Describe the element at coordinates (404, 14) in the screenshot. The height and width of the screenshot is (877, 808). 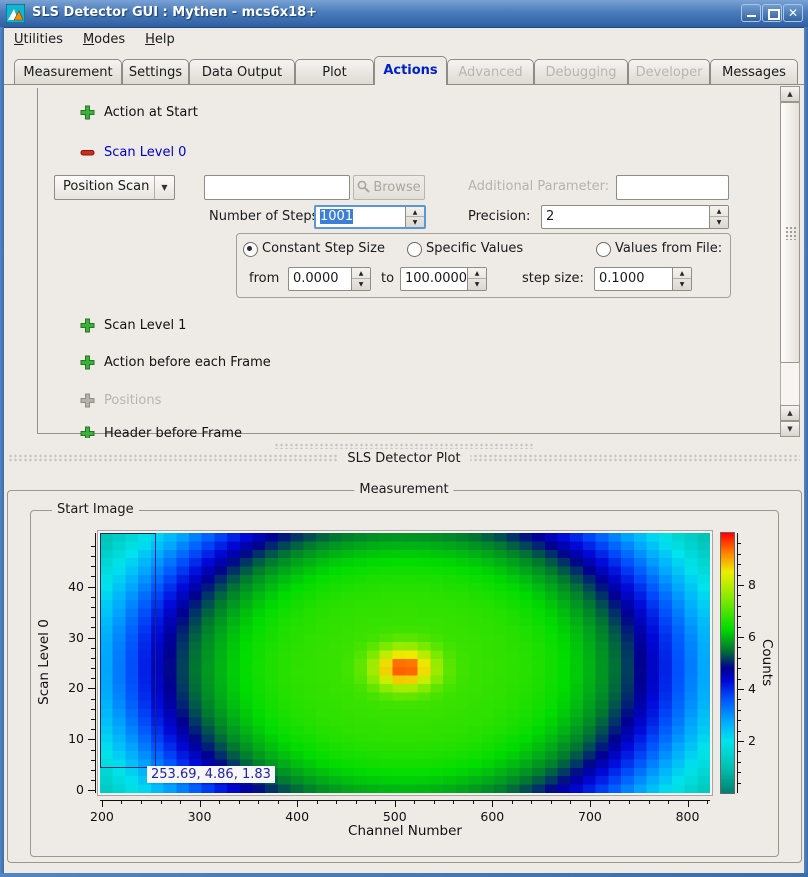
I see `titlebar: SLS Detector GUI : Mythen - mcs6x18+ ✕` at that location.